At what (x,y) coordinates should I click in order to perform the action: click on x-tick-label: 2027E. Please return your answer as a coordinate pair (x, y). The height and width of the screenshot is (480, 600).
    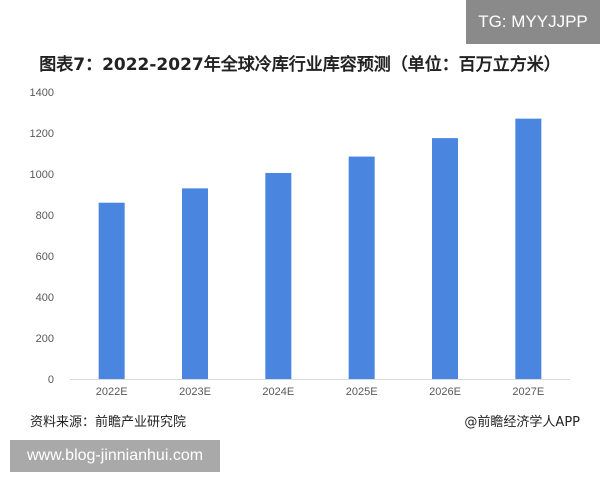
    Looking at the image, I should click on (528, 392).